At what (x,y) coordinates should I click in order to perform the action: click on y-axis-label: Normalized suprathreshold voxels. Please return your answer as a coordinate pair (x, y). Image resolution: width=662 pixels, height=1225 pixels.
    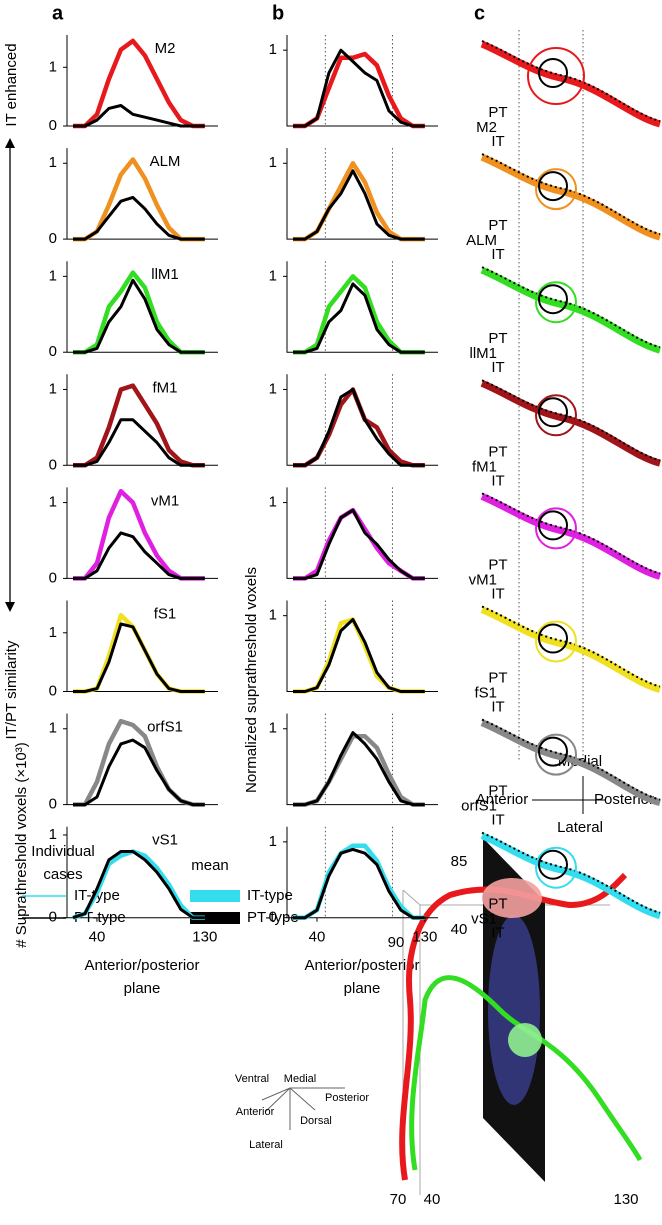
    Looking at the image, I should click on (251, 680).